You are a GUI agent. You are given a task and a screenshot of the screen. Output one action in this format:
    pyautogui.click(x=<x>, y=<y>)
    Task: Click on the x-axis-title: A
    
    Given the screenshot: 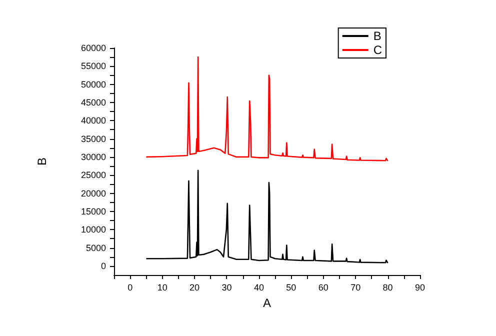 What is the action you would take?
    pyautogui.click(x=267, y=303)
    